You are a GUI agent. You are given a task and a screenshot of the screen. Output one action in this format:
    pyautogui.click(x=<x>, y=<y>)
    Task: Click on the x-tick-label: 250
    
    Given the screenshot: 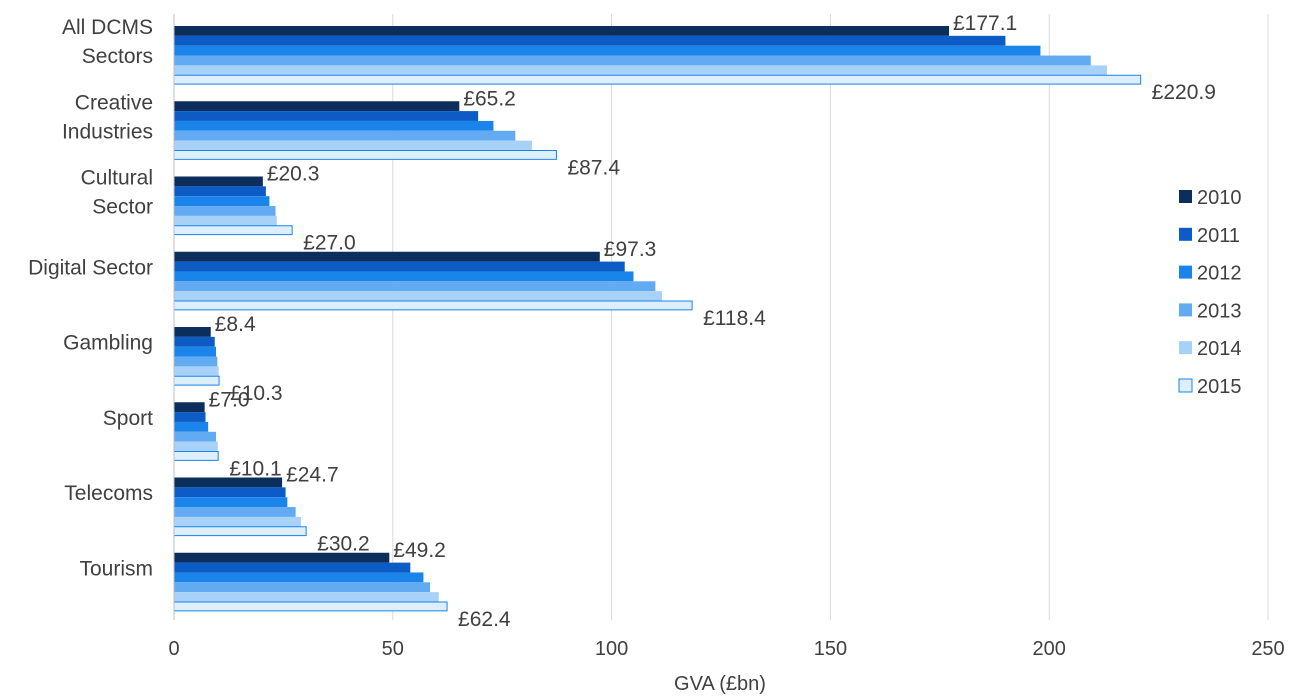 What is the action you would take?
    pyautogui.click(x=1267, y=649)
    